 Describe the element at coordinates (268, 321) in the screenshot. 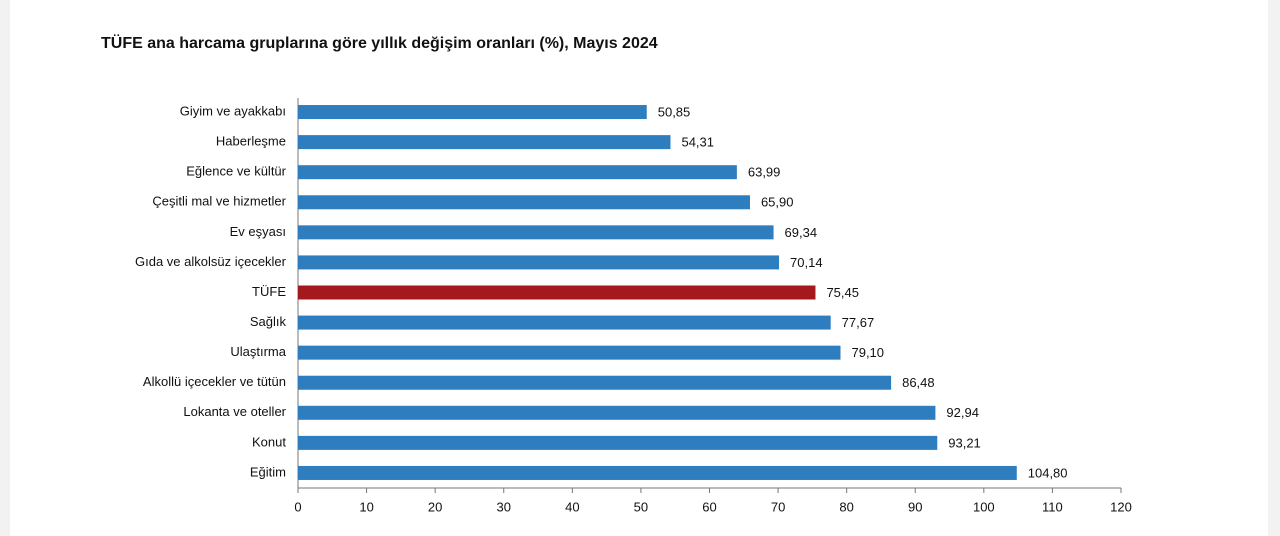

I see `y-tick-label: Sağlık` at that location.